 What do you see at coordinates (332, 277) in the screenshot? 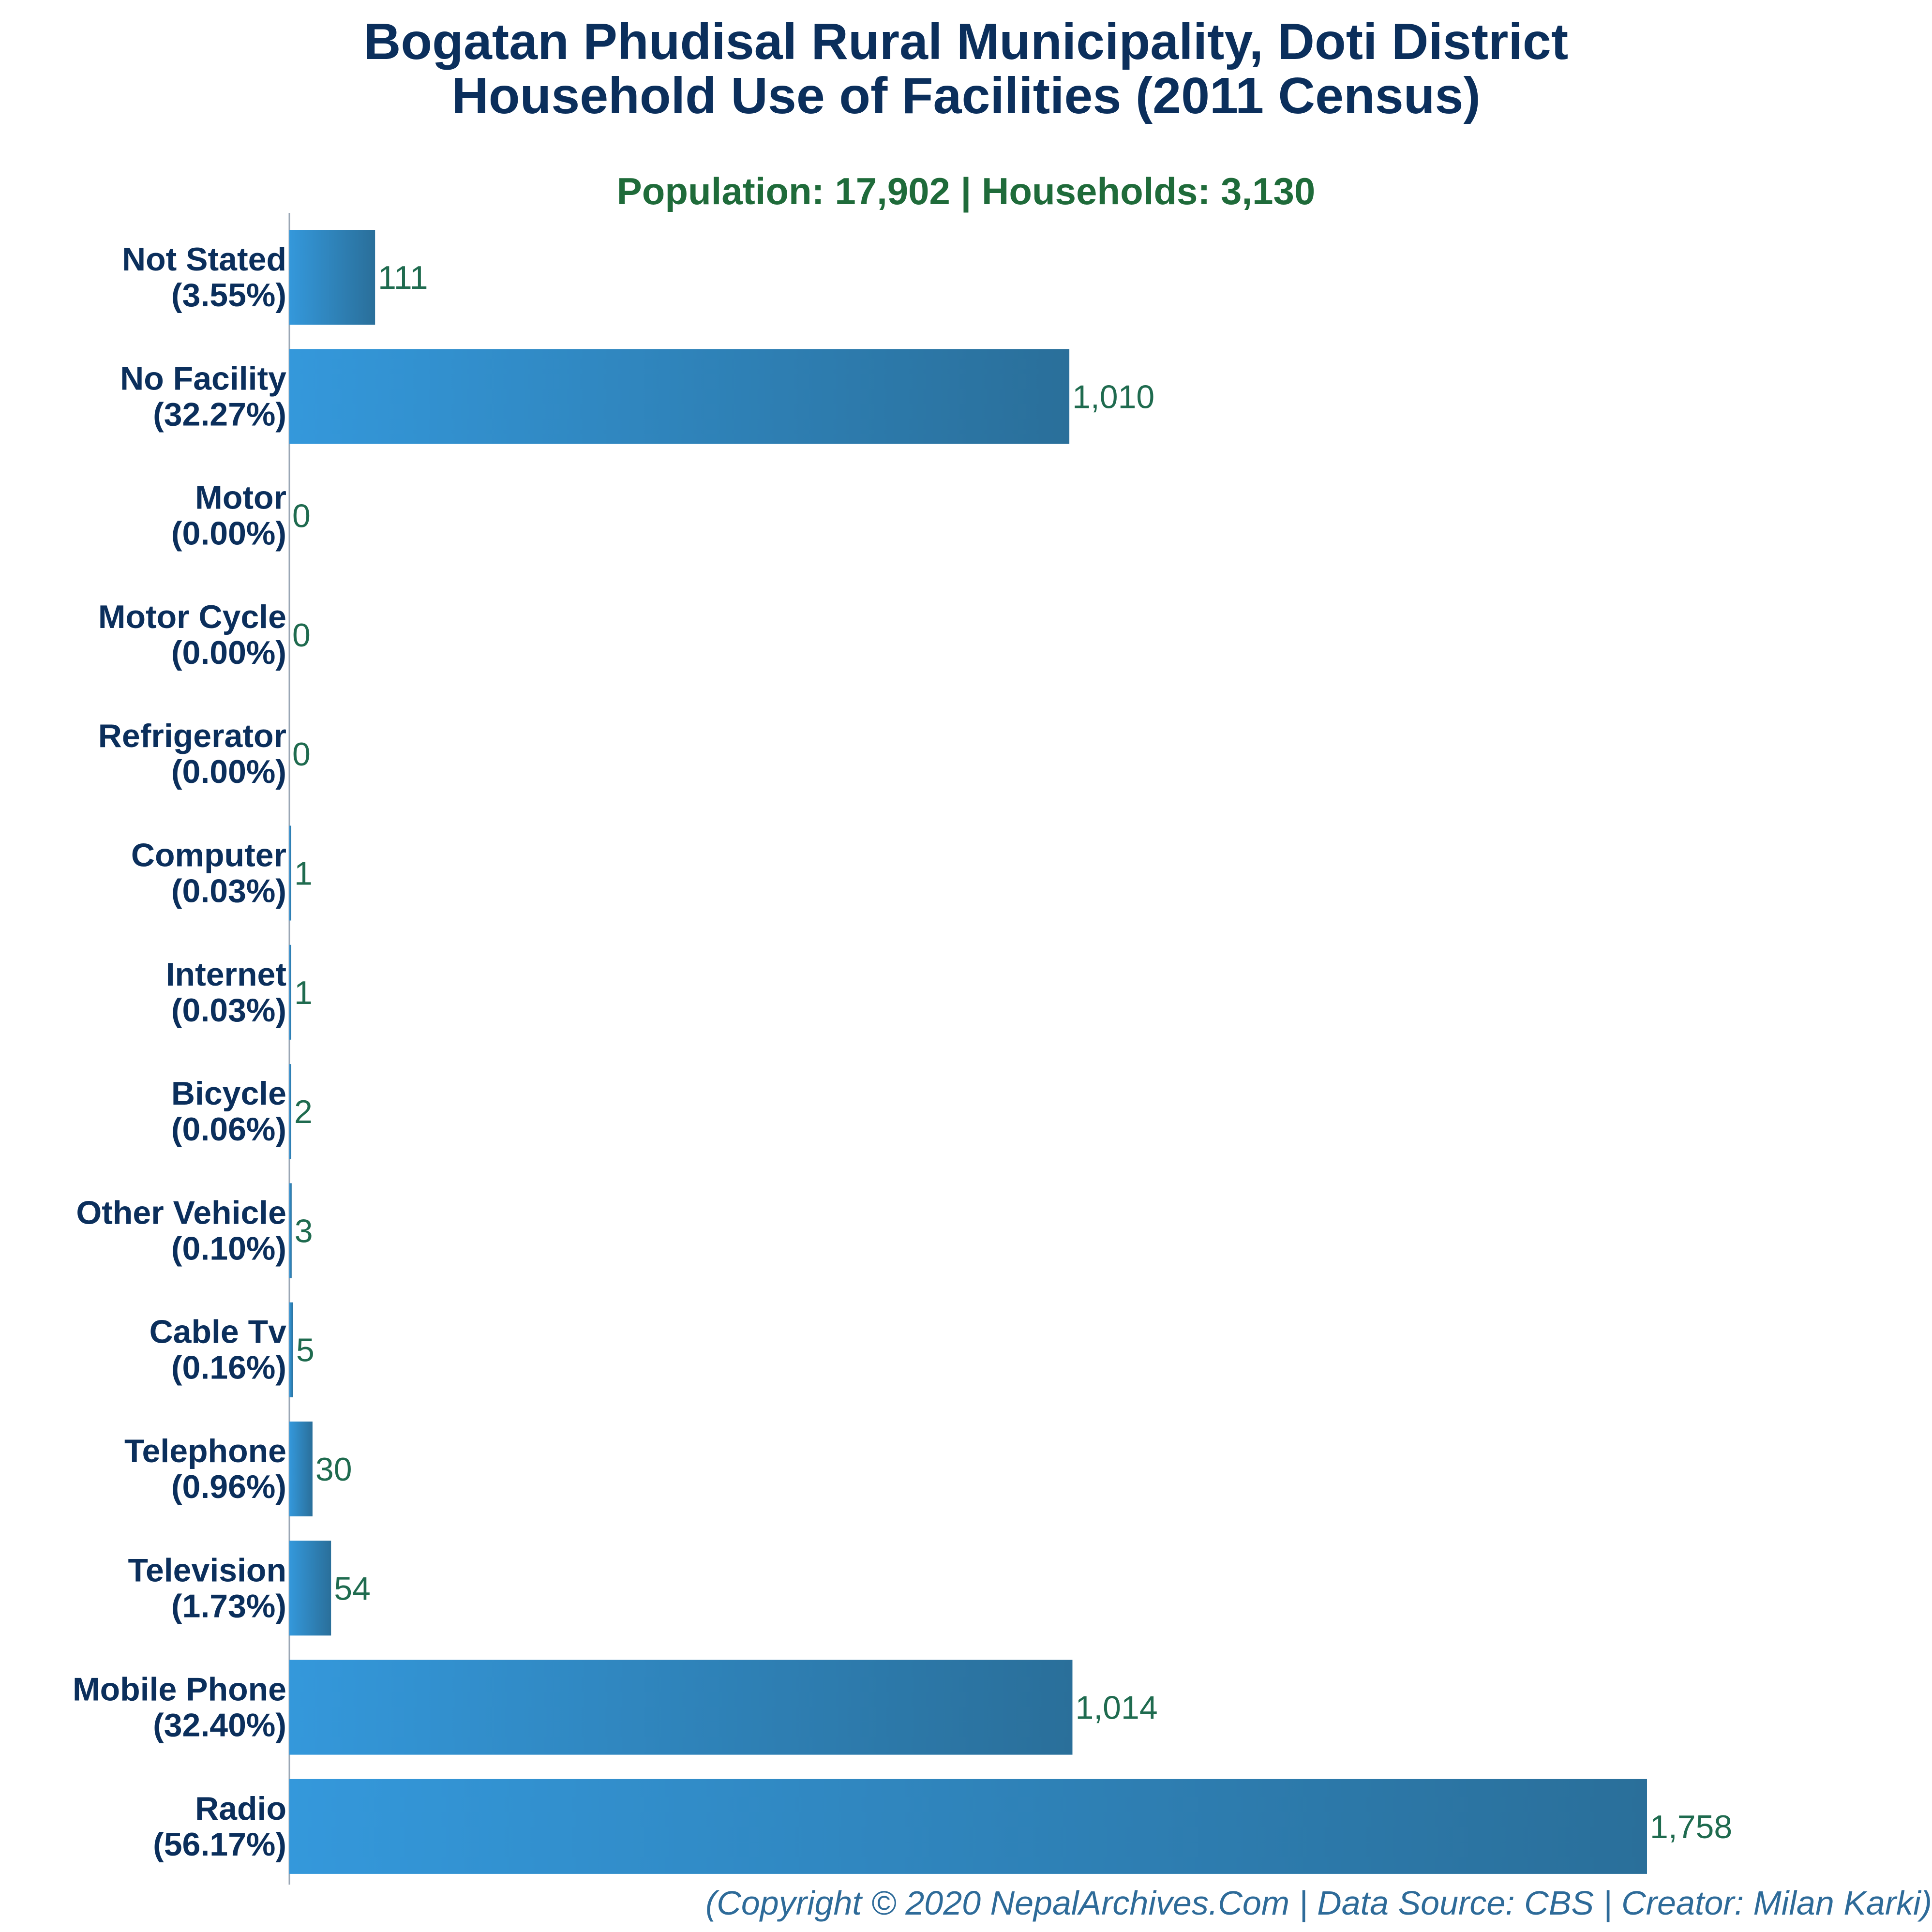
I see `bar-not-stated` at bounding box center [332, 277].